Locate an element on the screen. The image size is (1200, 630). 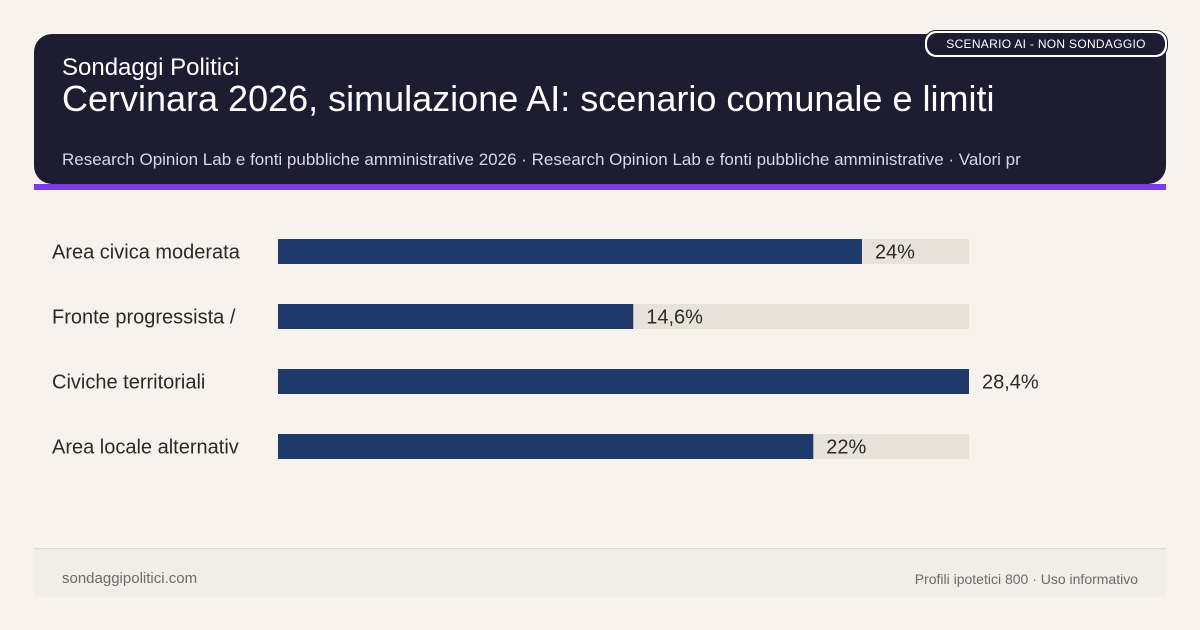
category-label: Area locale alternativ is located at coordinates (145, 448).